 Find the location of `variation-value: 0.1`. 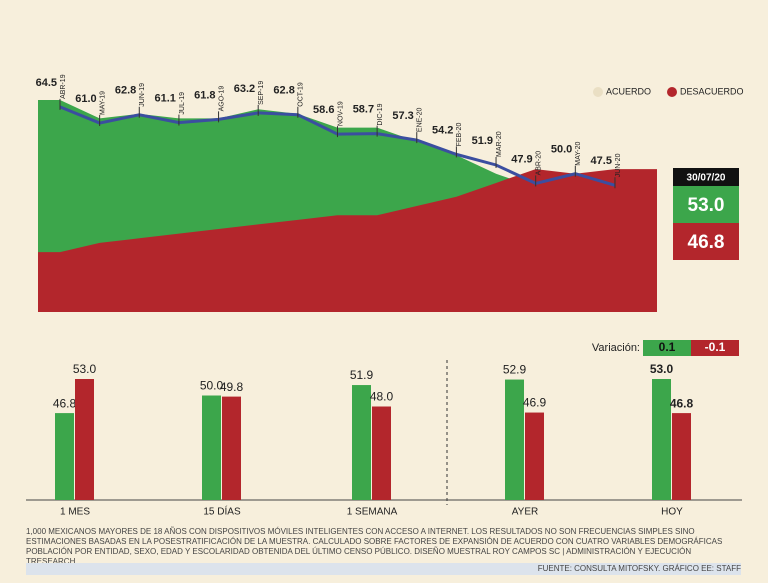

variation-value: 0.1 is located at coordinates (667, 347).